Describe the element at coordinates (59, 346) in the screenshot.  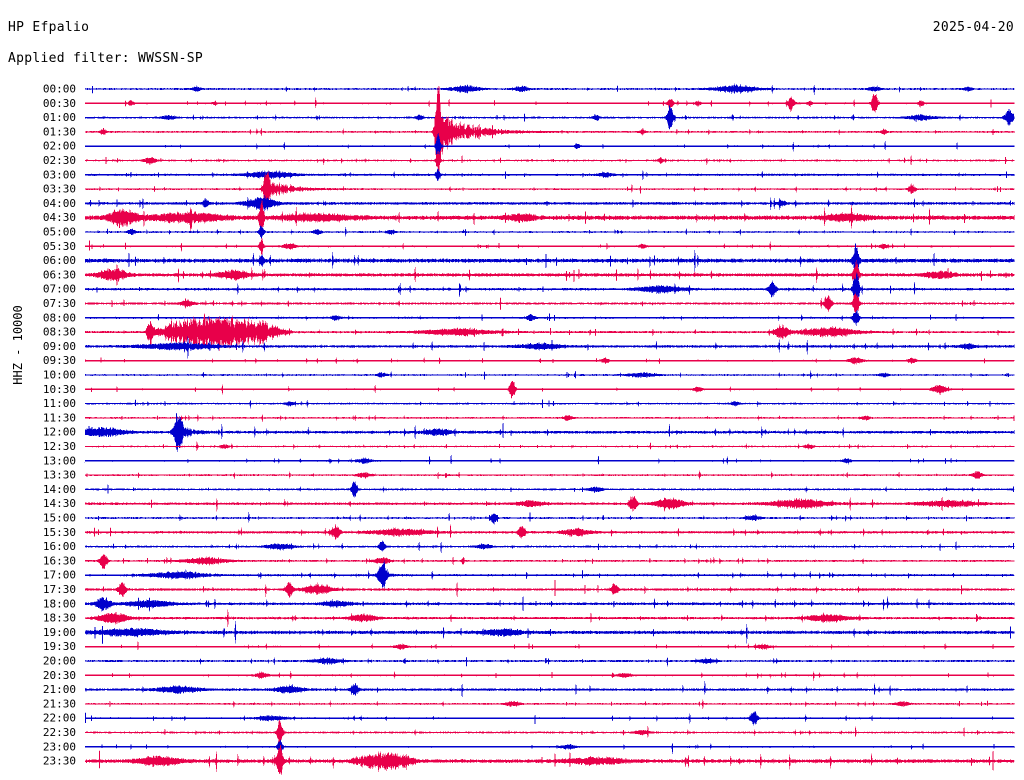
I see `time-tick-label: 09:00` at that location.